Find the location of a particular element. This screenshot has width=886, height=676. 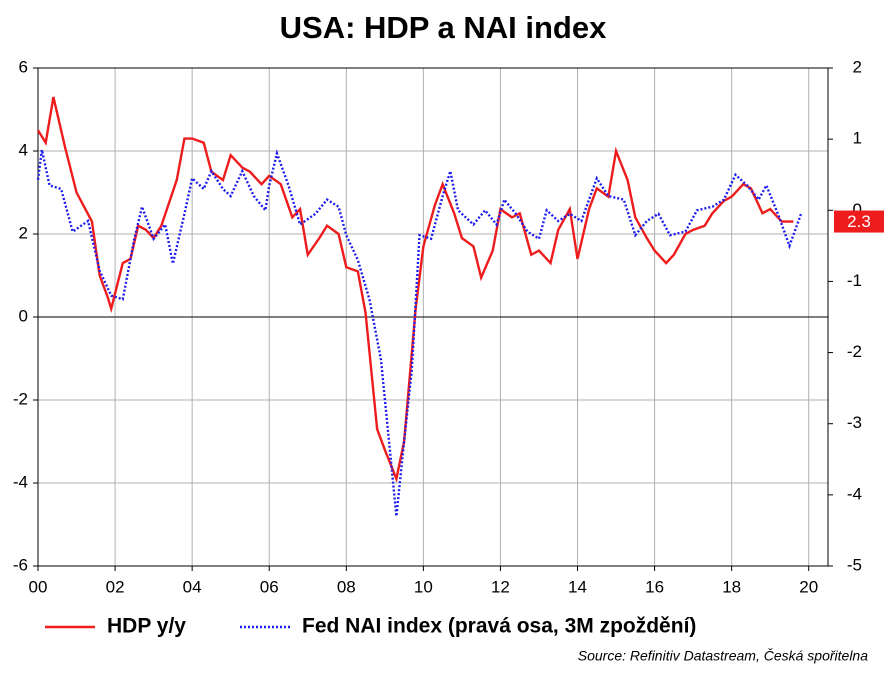

y-tick-label: 4 is located at coordinates (23, 149).